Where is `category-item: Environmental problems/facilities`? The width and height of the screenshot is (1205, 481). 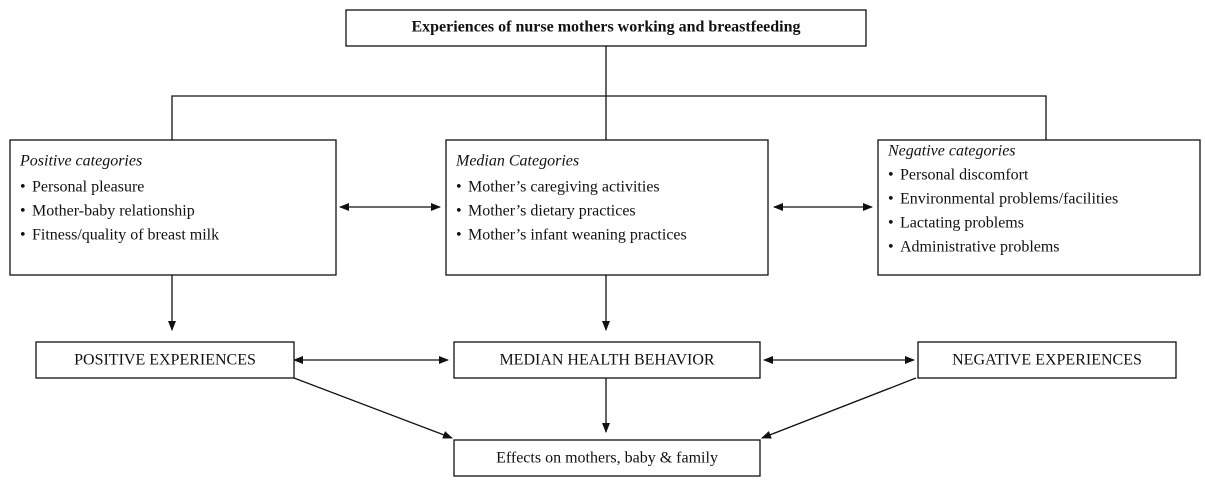
category-item: Environmental problems/facilities is located at coordinates (1009, 199).